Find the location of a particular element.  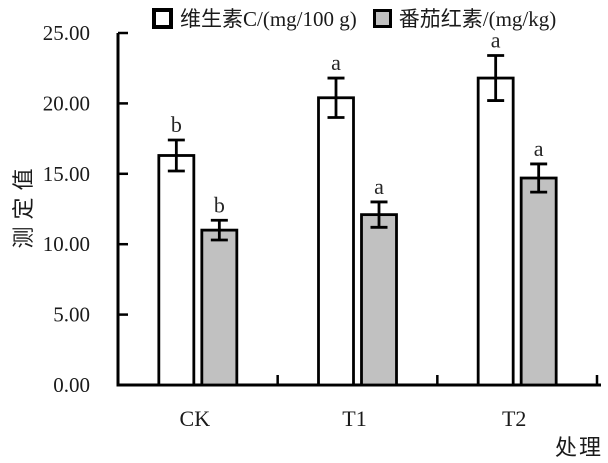

legend-swatch-vitamin-c is located at coordinates (162, 18).